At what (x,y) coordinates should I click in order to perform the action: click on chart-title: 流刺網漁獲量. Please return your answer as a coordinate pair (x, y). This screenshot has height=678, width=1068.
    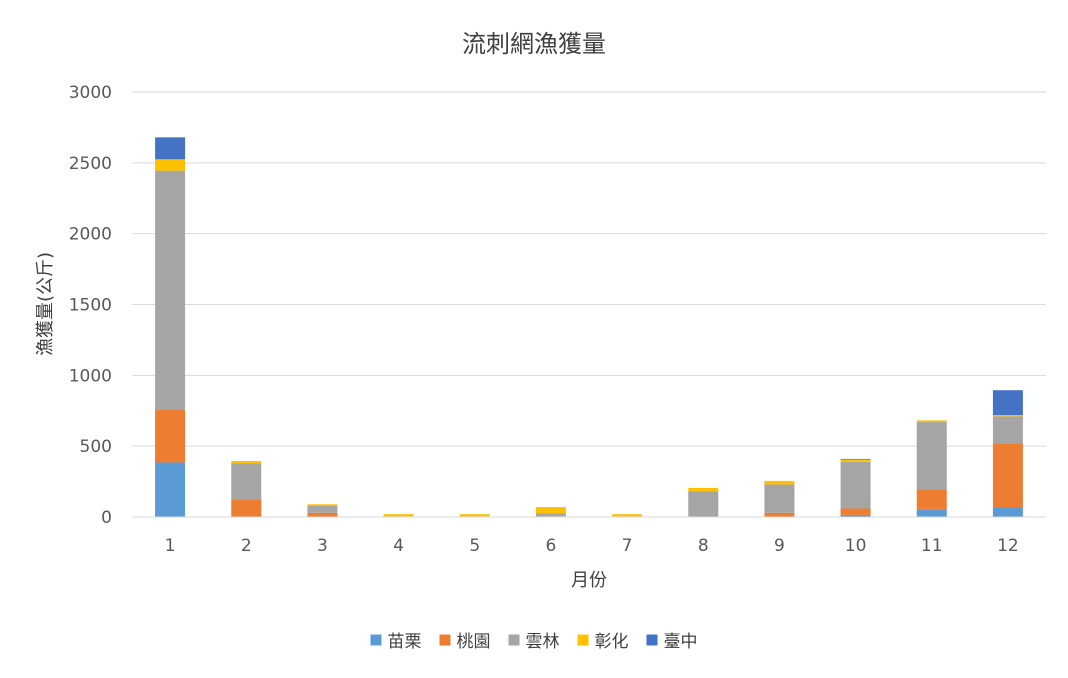
    Looking at the image, I should click on (534, 44).